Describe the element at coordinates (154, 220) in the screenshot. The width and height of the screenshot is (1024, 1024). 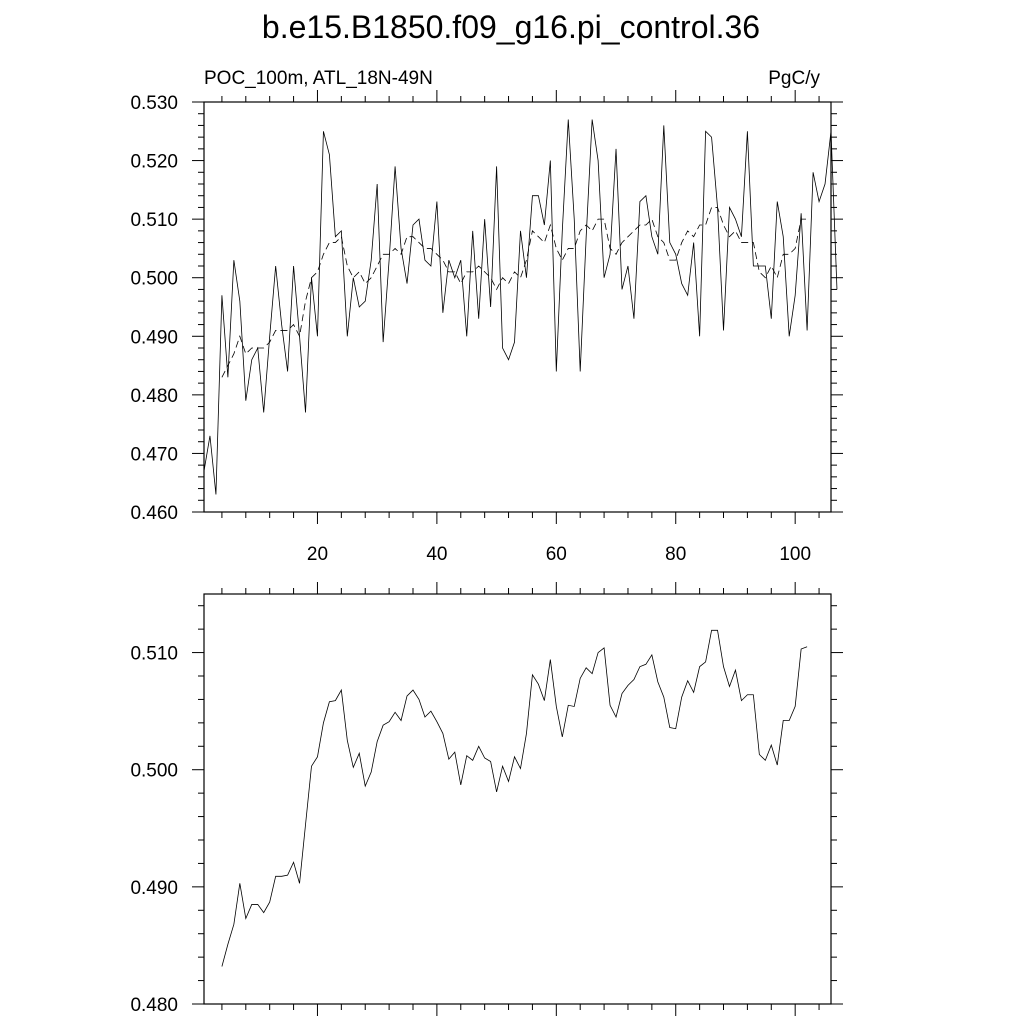
I see `top-y-tick-label: 0.510` at that location.